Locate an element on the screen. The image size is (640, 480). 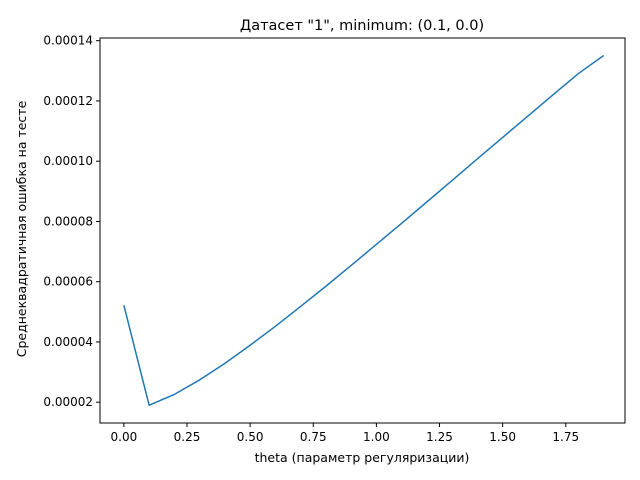
y-tick-label: 0.00002 is located at coordinates (68, 402).